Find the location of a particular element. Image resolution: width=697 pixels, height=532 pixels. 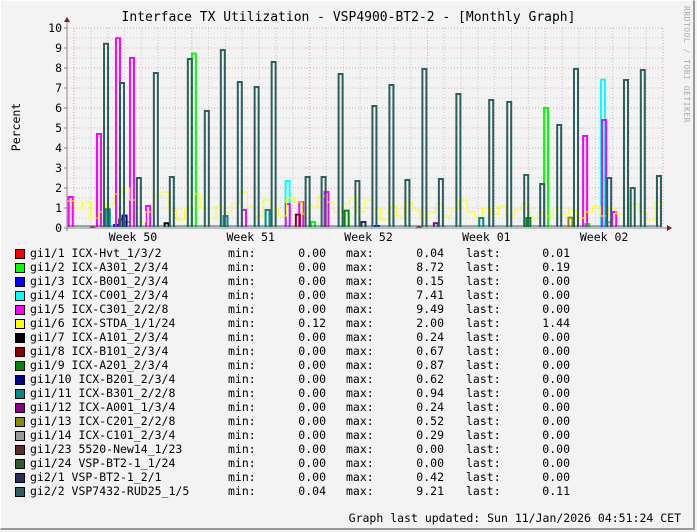

max-value: 9.21 is located at coordinates (430, 491).